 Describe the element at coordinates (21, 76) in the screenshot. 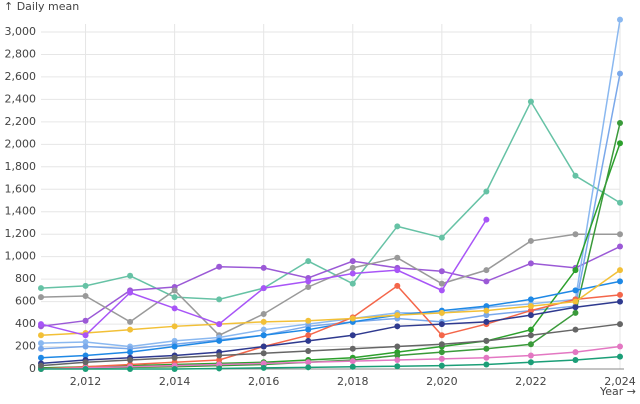

I see `y-tick-label: 2,600` at that location.